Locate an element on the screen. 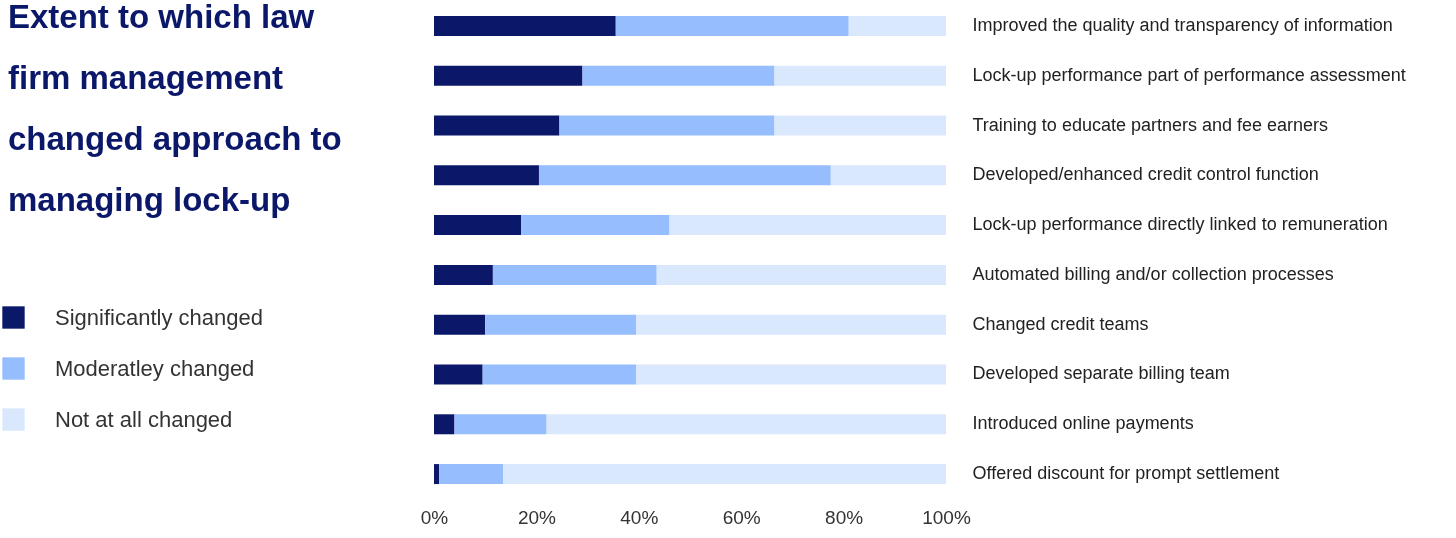  legend-label: Moderatley changed is located at coordinates (155, 368).